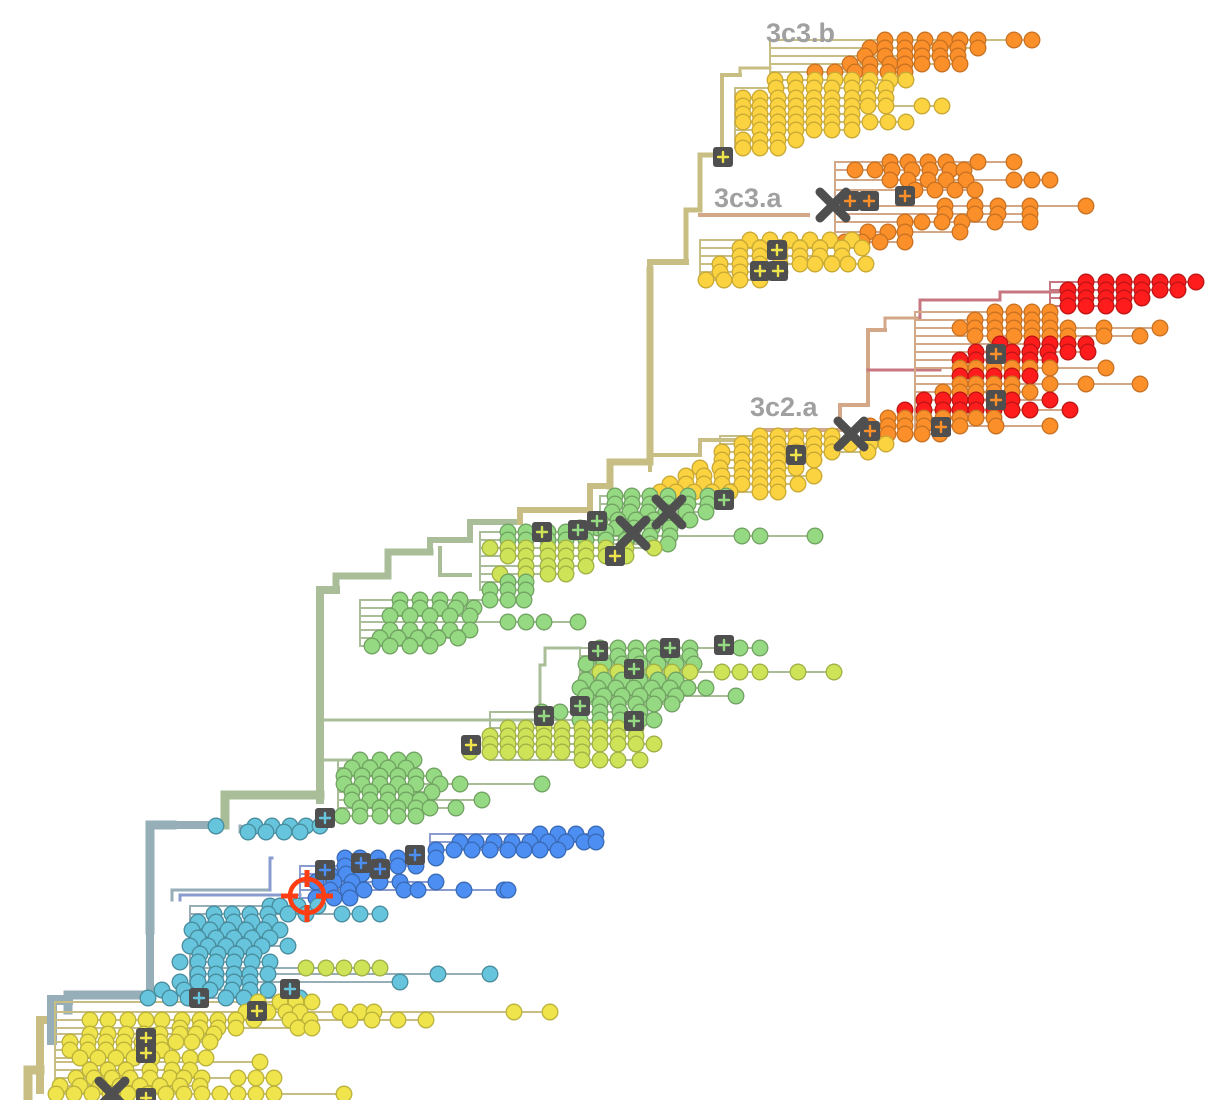  I want to click on clade-label-3c2a: 3c2.a, so click(784, 407).